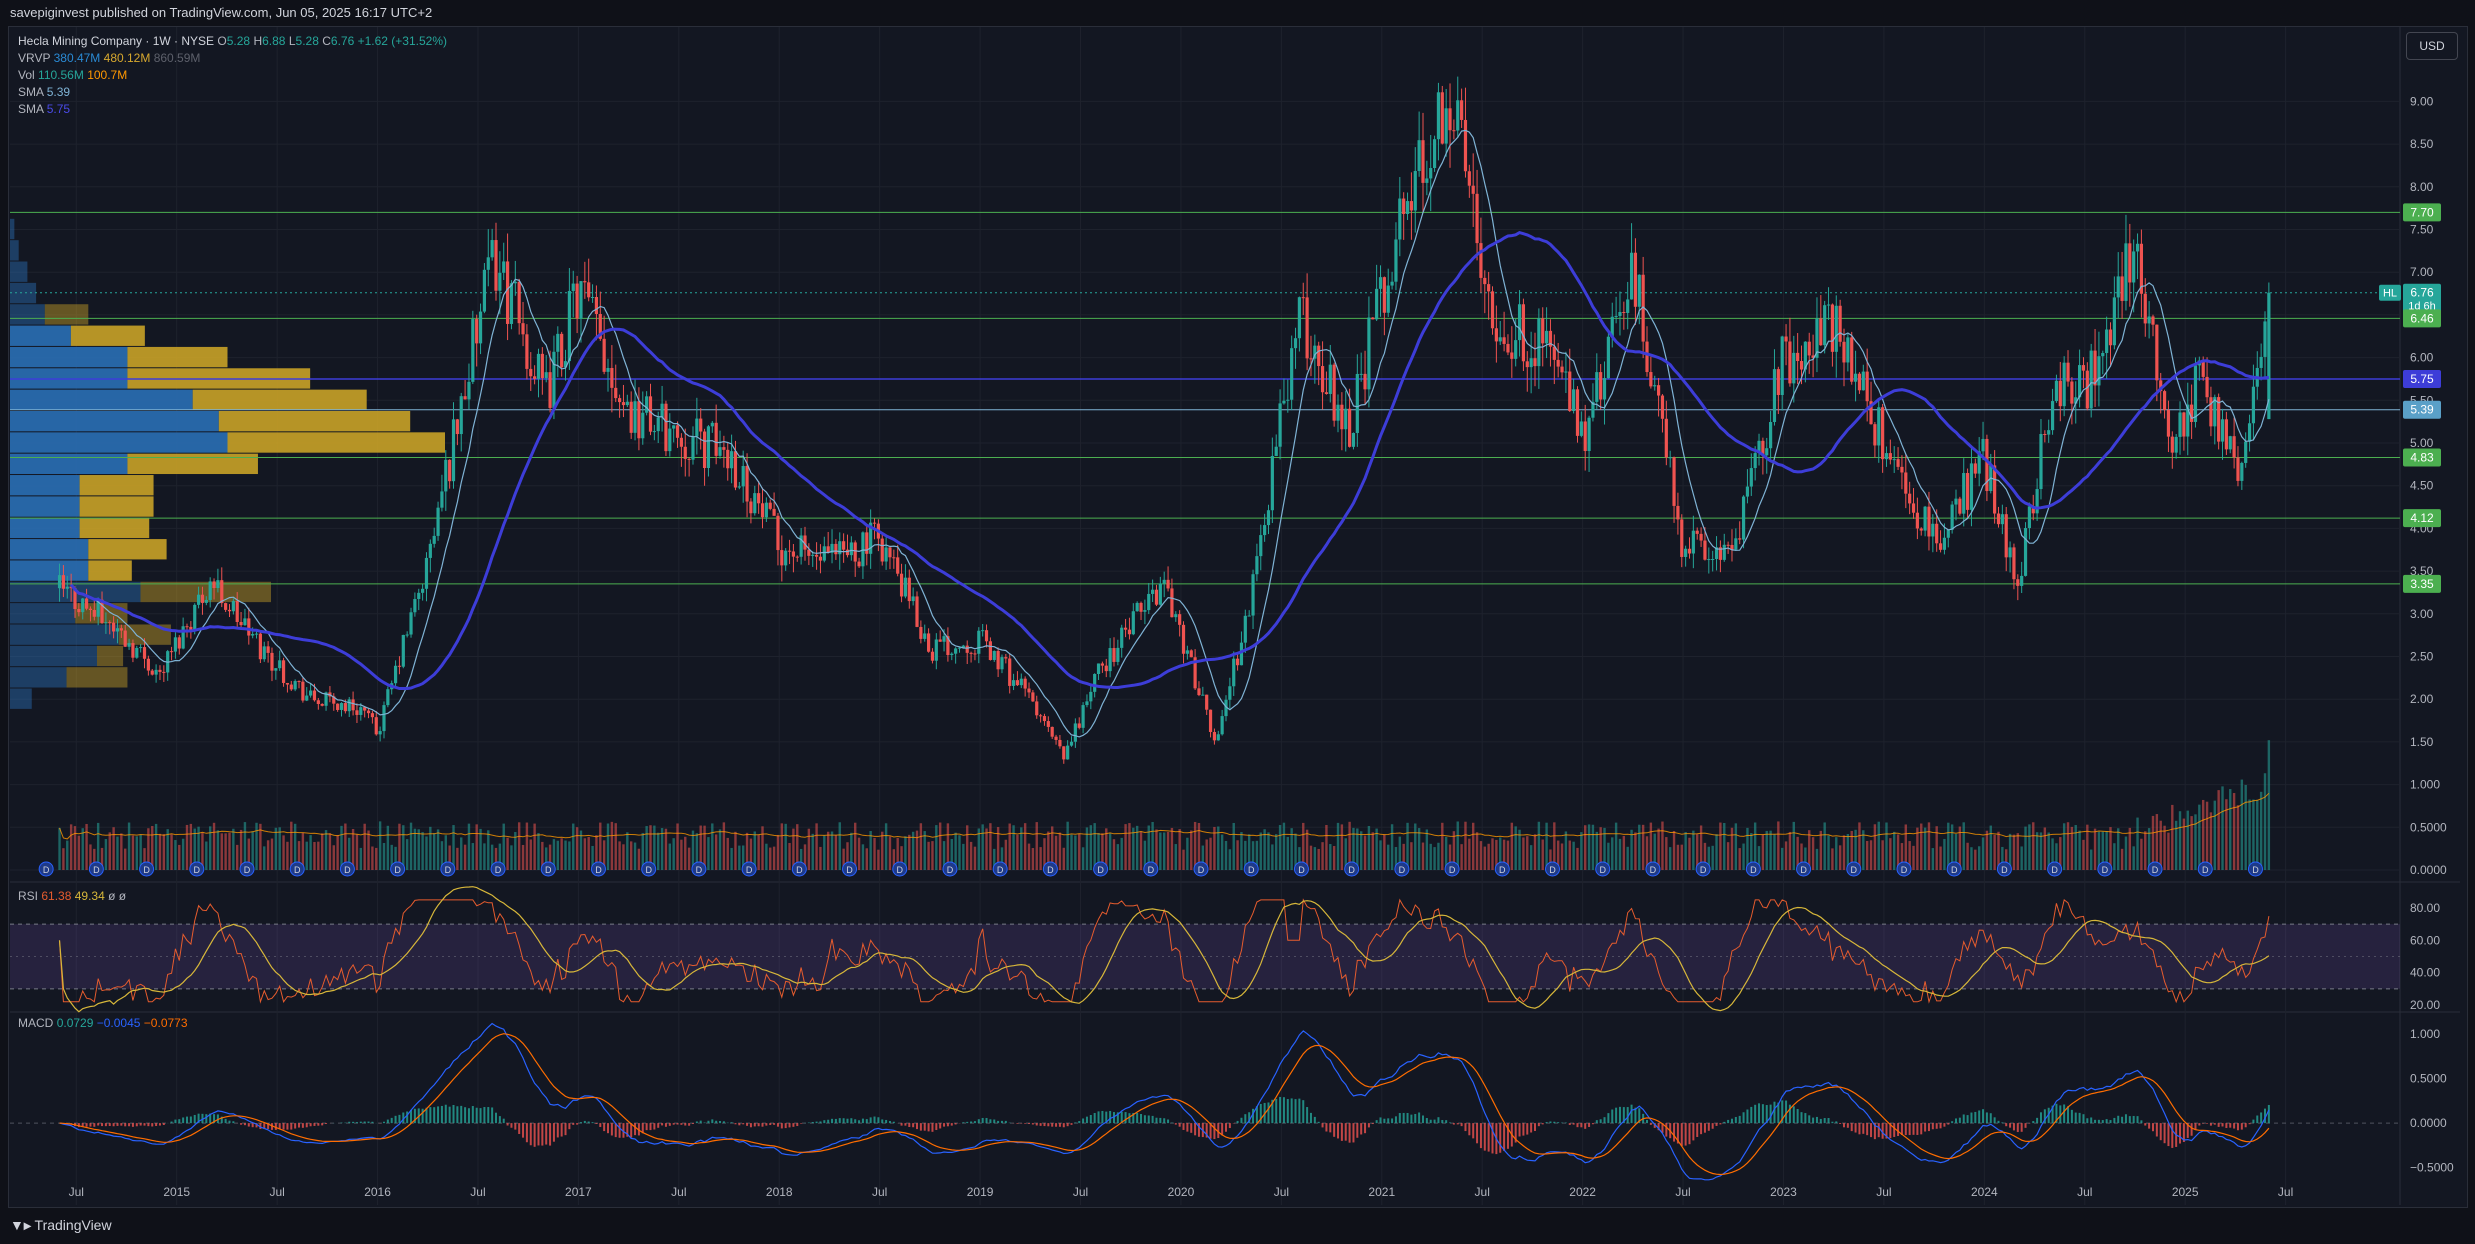 This screenshot has height=1244, width=2475. Describe the element at coordinates (1181, 1192) in the screenshot. I see `time-tick-label: 2020` at that location.